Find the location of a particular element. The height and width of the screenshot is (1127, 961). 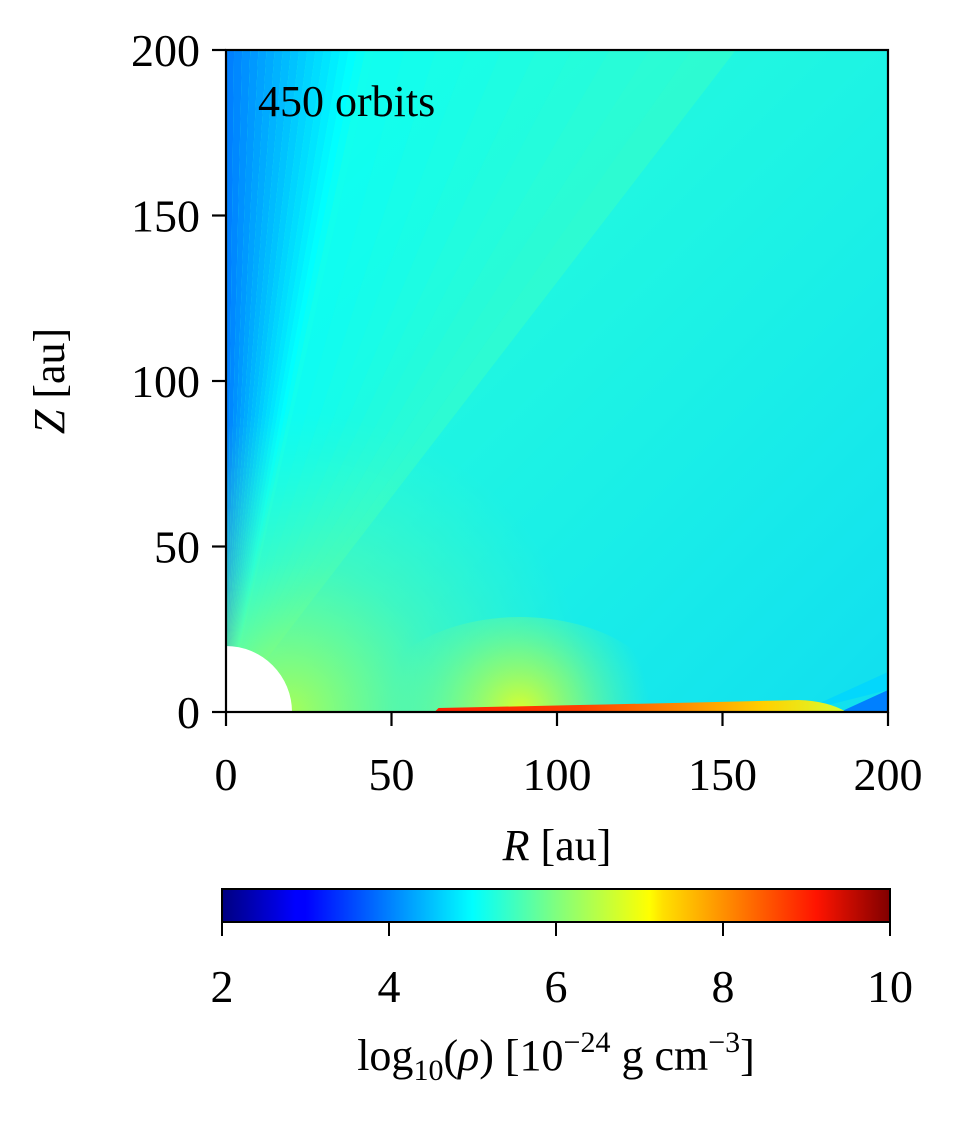

y-tick-label: 150 is located at coordinates (165, 216).